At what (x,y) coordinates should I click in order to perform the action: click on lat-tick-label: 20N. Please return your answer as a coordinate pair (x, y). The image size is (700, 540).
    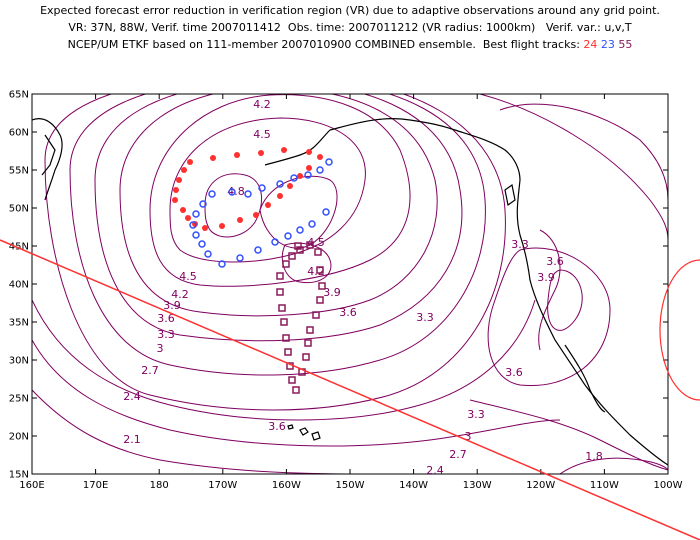
    Looking at the image, I should click on (19, 437).